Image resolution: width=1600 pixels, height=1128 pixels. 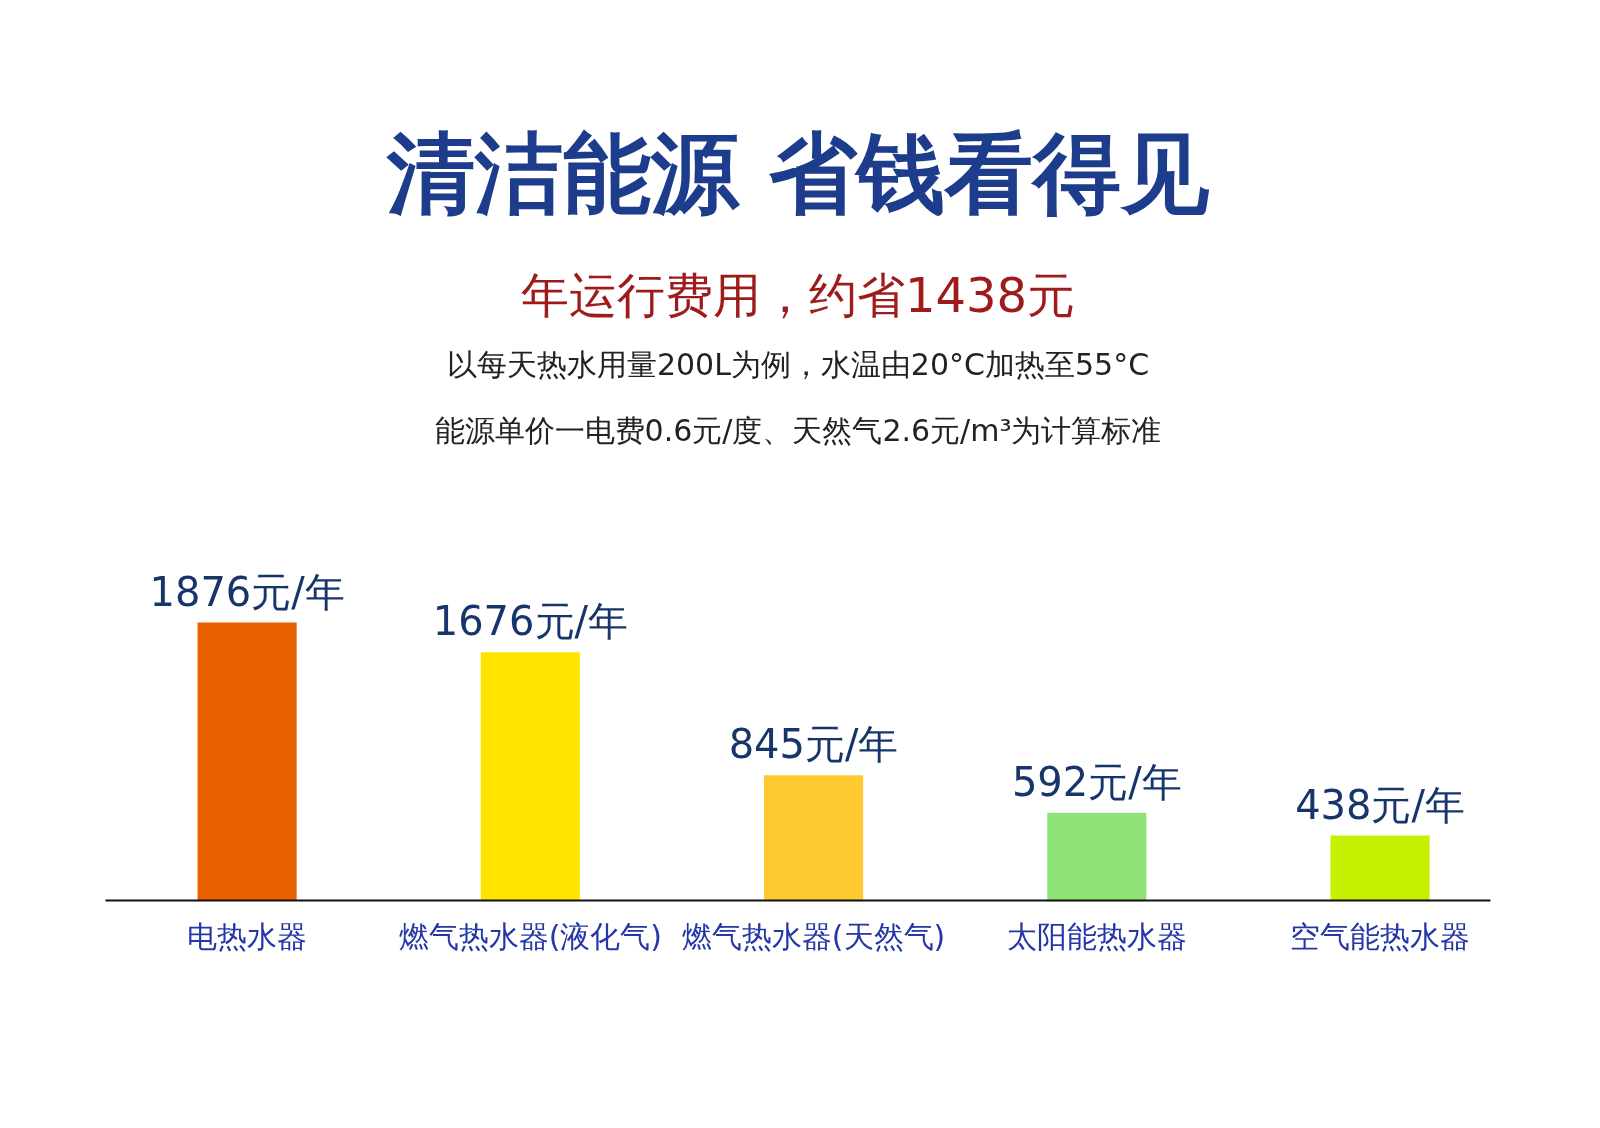 I want to click on chart-subtitle: 年运行费用，约省1438元, so click(x=798, y=294).